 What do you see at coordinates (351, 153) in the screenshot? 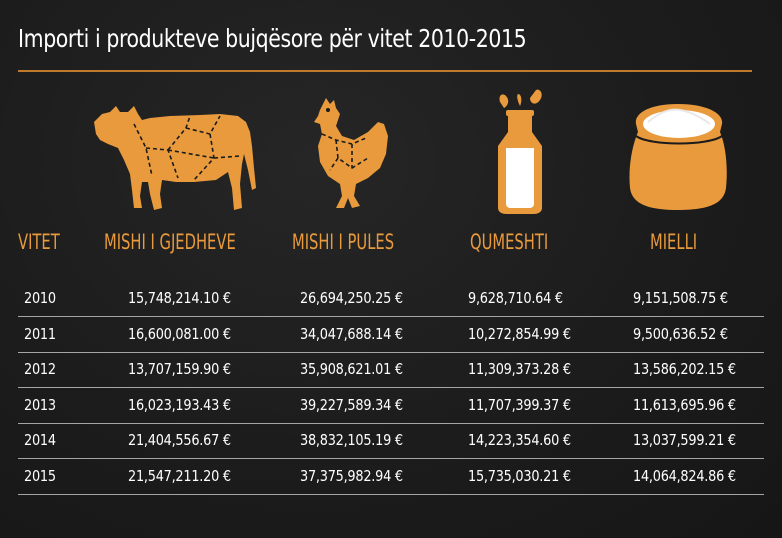
I see `chicken-icon` at bounding box center [351, 153].